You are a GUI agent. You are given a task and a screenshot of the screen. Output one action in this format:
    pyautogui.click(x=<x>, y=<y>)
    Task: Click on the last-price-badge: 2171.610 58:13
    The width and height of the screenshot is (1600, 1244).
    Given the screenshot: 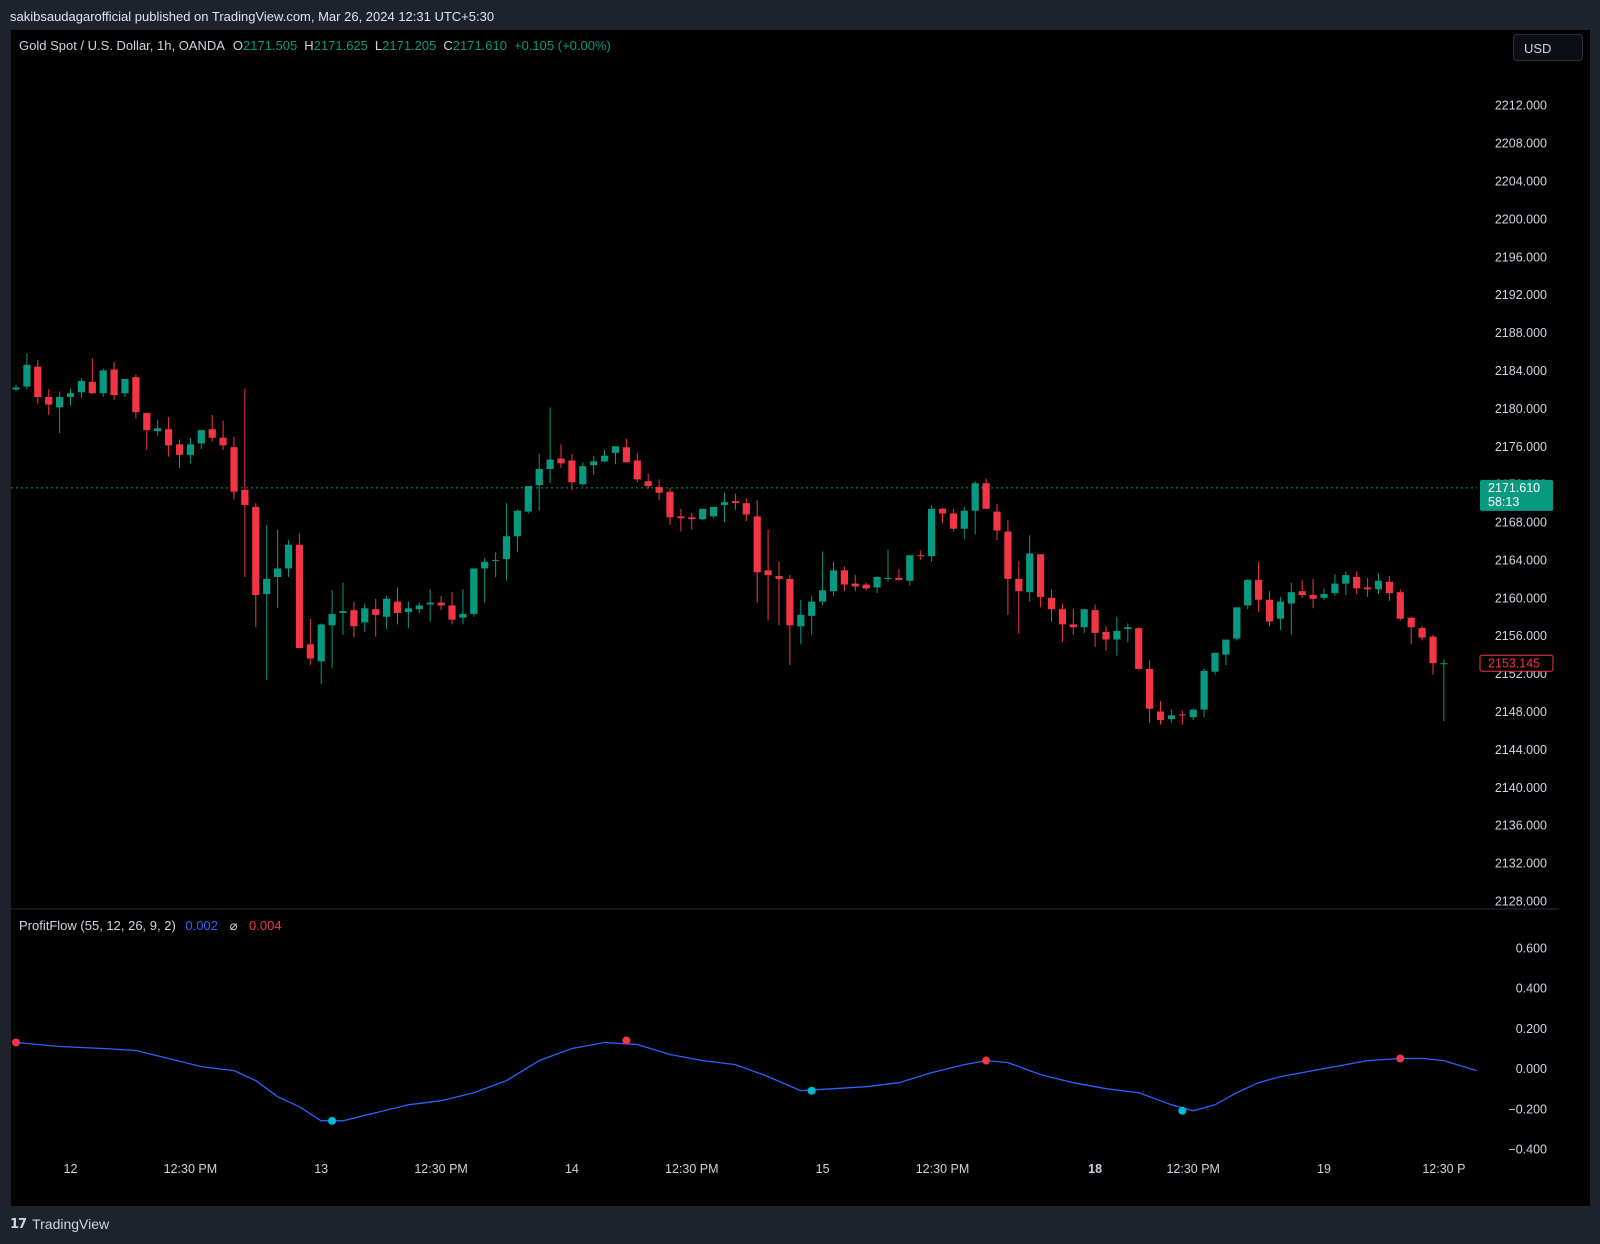 What is the action you would take?
    pyautogui.click(x=1516, y=495)
    